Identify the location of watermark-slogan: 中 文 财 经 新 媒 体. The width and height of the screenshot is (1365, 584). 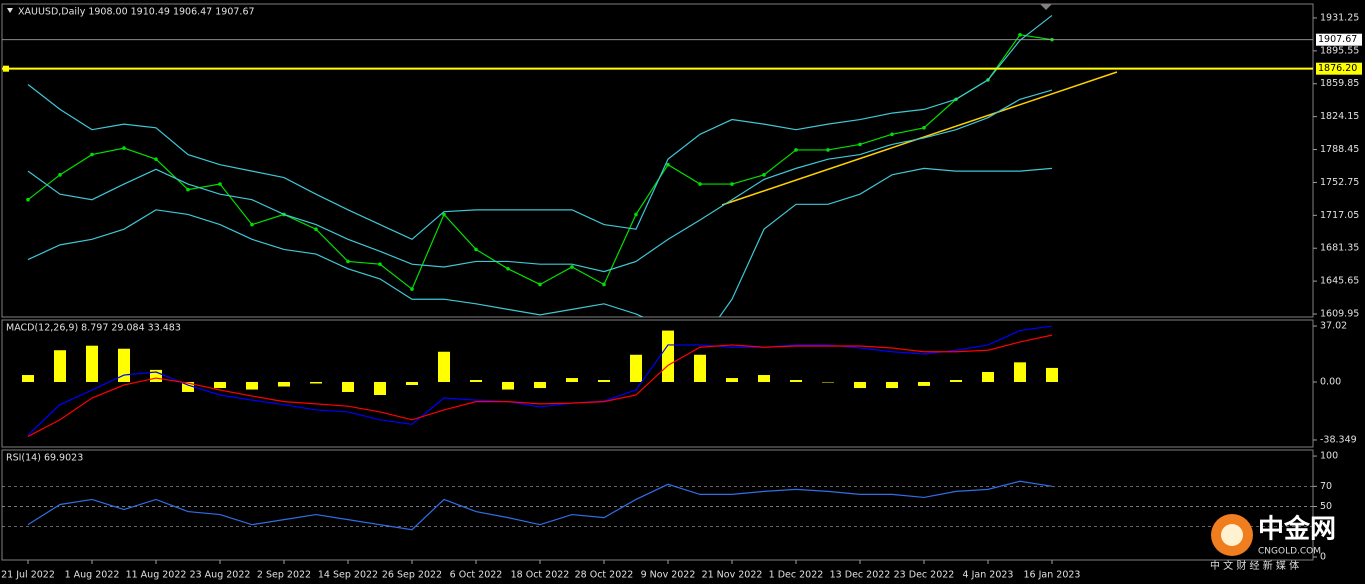
(1254, 565).